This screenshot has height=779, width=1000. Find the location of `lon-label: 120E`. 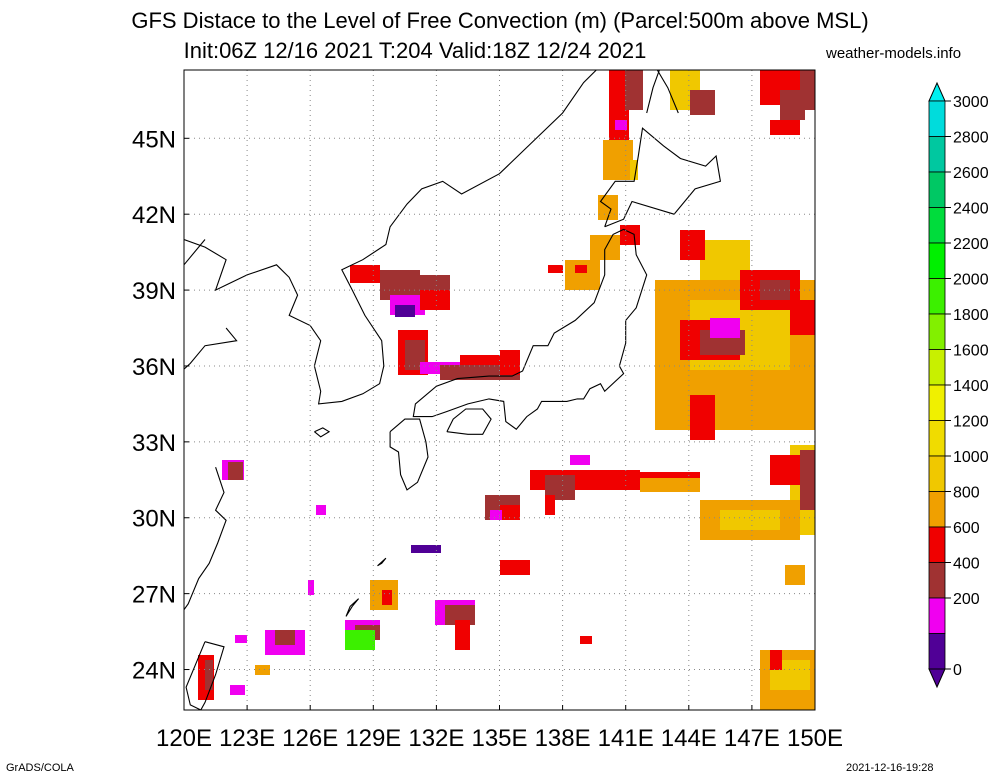

lon-label: 120E is located at coordinates (184, 738).